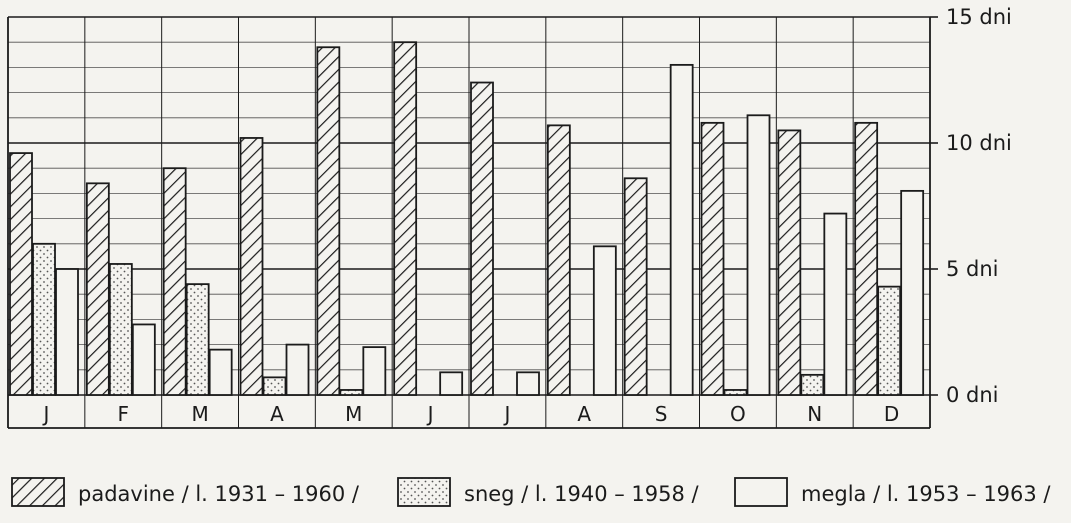 The height and width of the screenshot is (523, 1071). I want to click on y-tick-label: 10 dni, so click(979, 143).